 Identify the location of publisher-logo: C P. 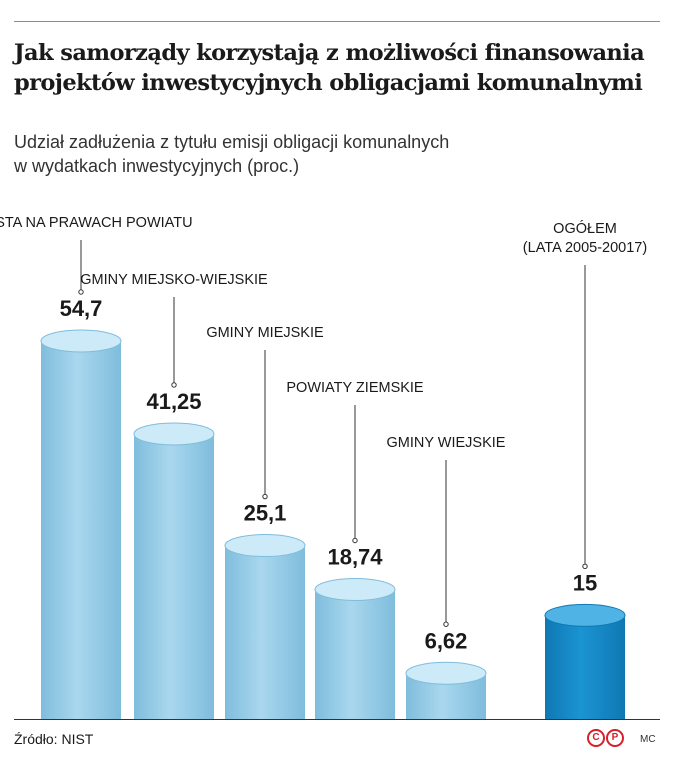
(605, 738).